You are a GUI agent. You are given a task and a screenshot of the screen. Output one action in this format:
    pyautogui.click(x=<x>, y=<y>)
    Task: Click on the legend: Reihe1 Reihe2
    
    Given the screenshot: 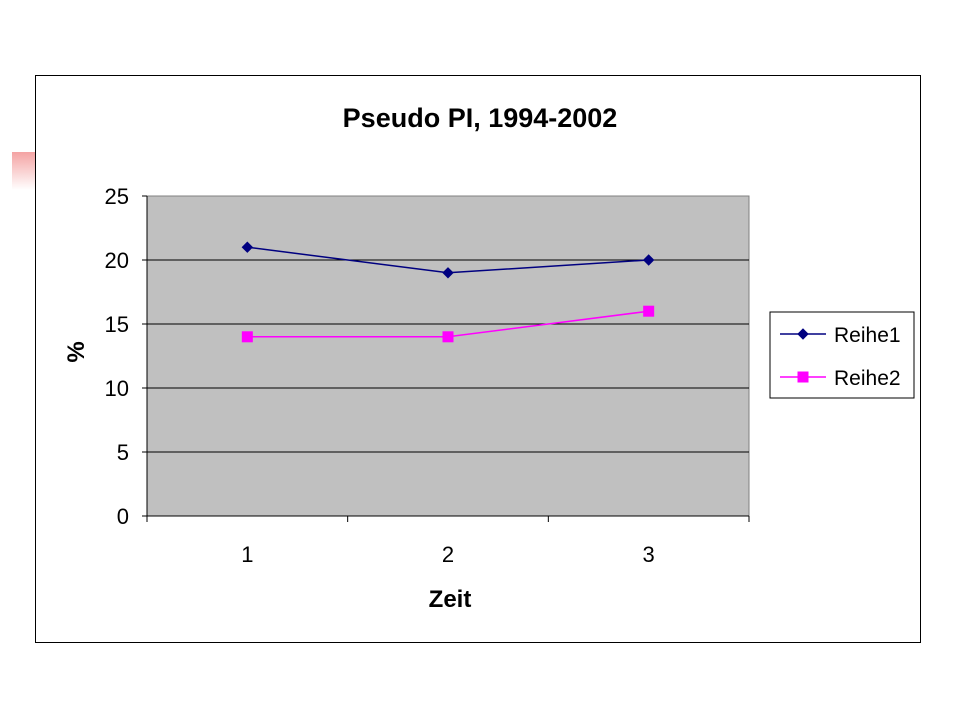 What is the action you would take?
    pyautogui.click(x=842, y=355)
    